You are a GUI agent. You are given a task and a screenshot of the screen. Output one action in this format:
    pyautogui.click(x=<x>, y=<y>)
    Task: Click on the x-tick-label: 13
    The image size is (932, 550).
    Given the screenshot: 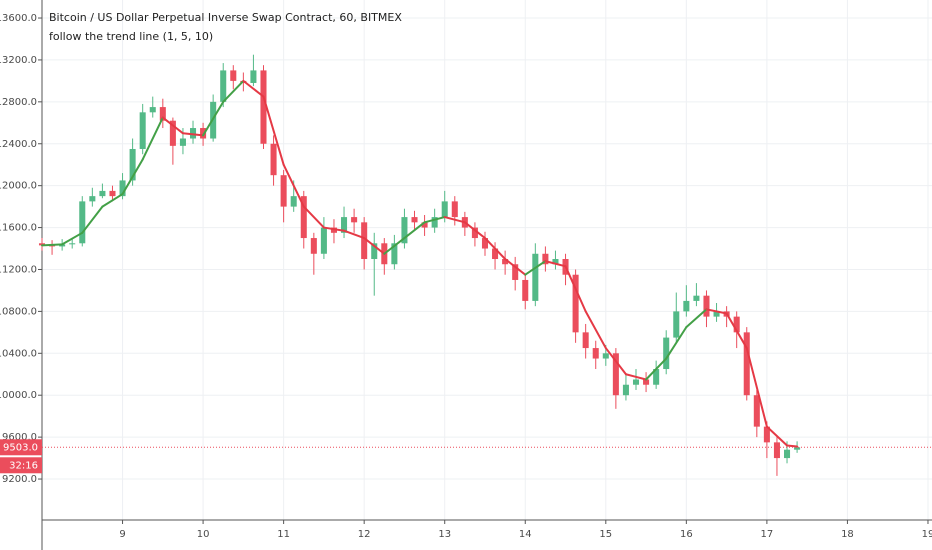 What is the action you would take?
    pyautogui.click(x=444, y=534)
    